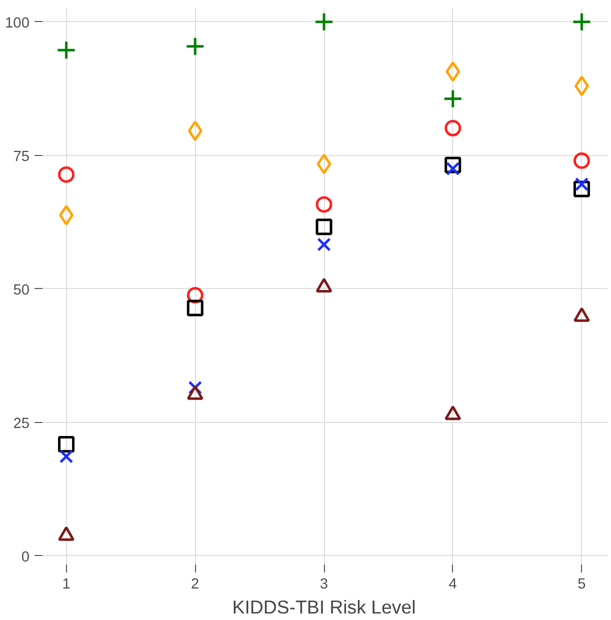 The width and height of the screenshot is (611, 620). Describe the element at coordinates (452, 584) in the screenshot. I see `x-tick-label: 4` at that location.